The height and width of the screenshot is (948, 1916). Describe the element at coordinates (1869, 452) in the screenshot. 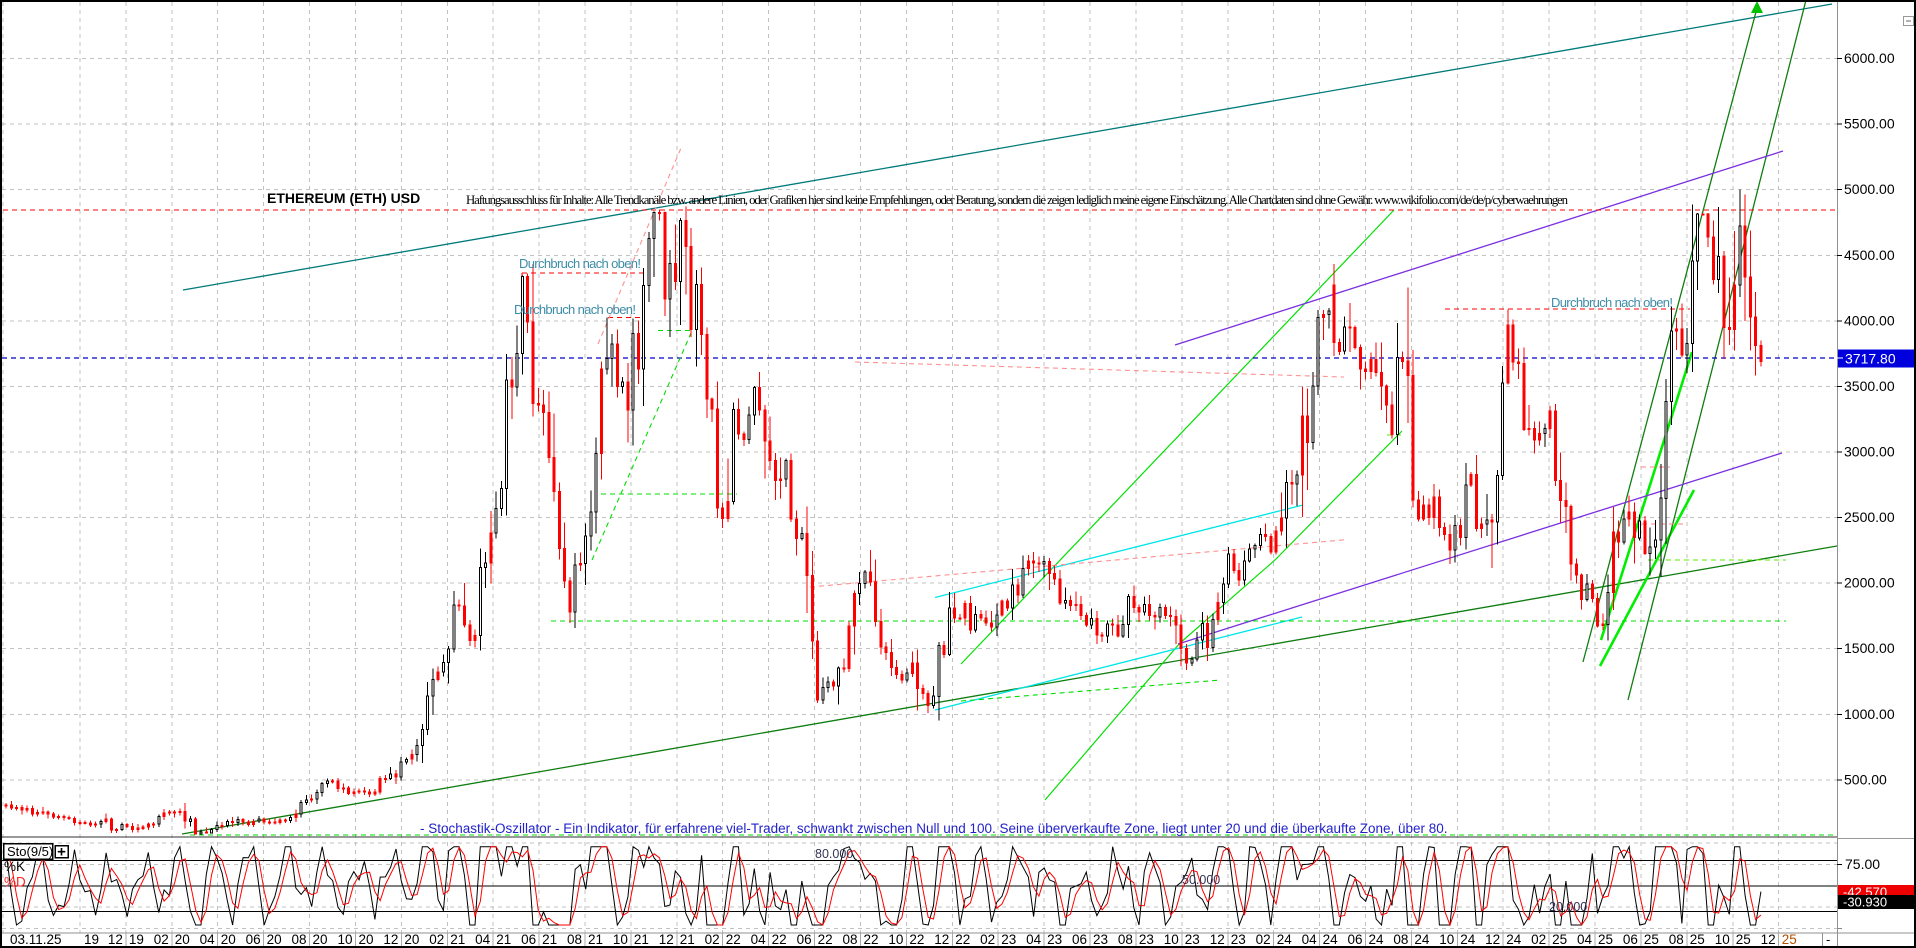

I see `svg-text: 3000.00` at that location.